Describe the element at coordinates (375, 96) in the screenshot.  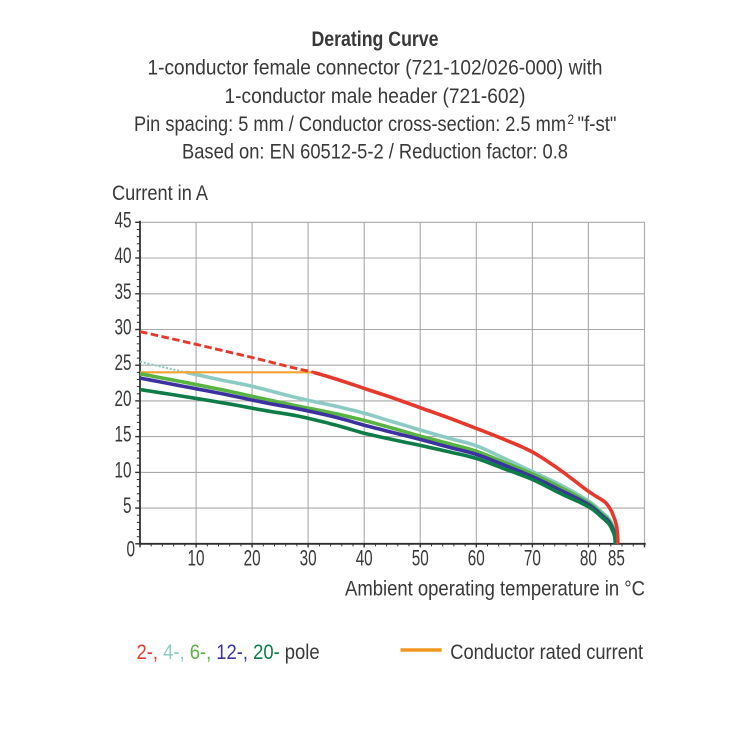
I see `svg-text:1-conductor male header (721-6: 1-conductor male header (721-602)` at that location.